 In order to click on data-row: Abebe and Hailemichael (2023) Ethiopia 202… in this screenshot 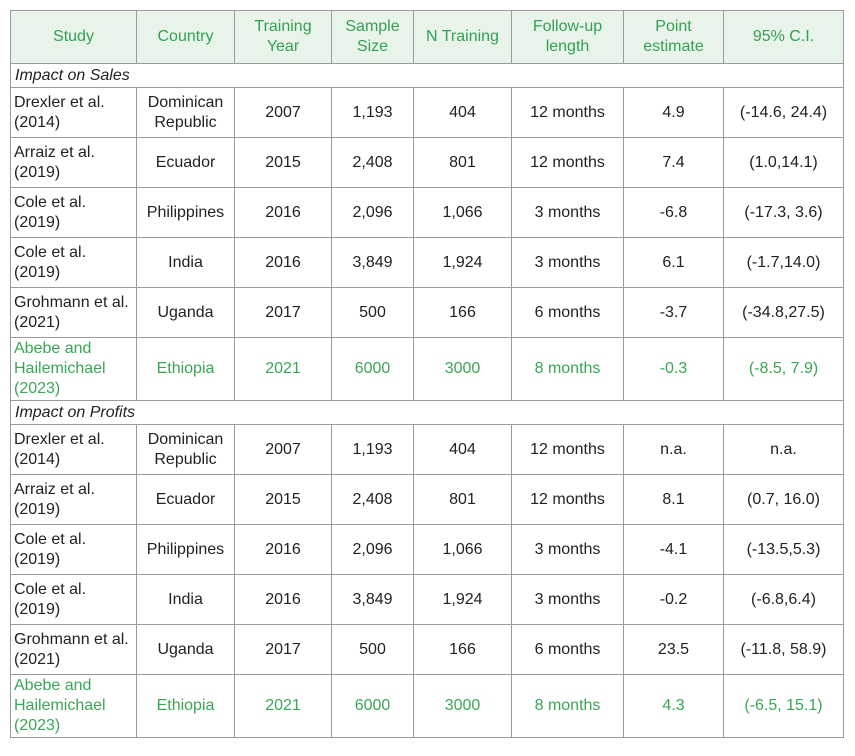, I will do `click(427, 369)`.